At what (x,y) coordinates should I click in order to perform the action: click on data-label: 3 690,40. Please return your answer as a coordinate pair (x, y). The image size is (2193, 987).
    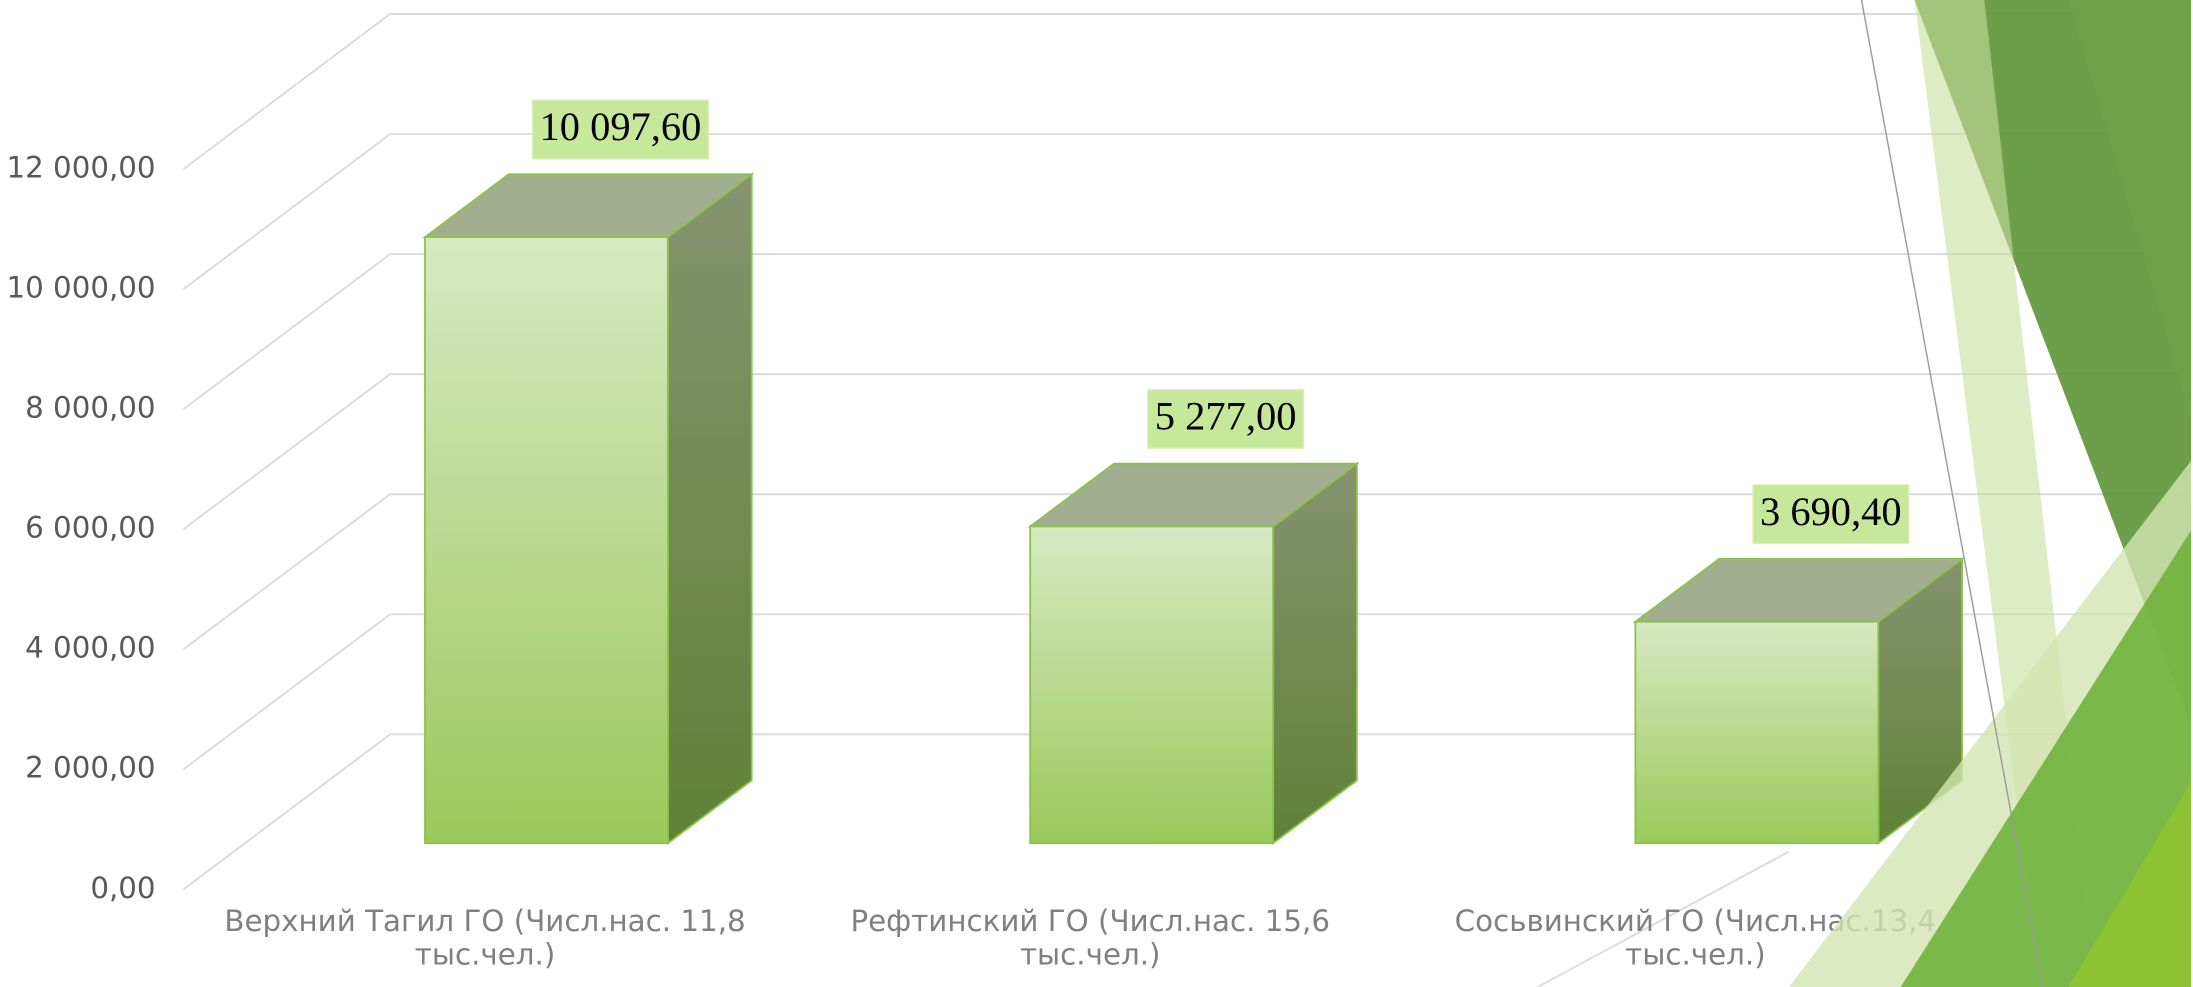
    Looking at the image, I should click on (1831, 511).